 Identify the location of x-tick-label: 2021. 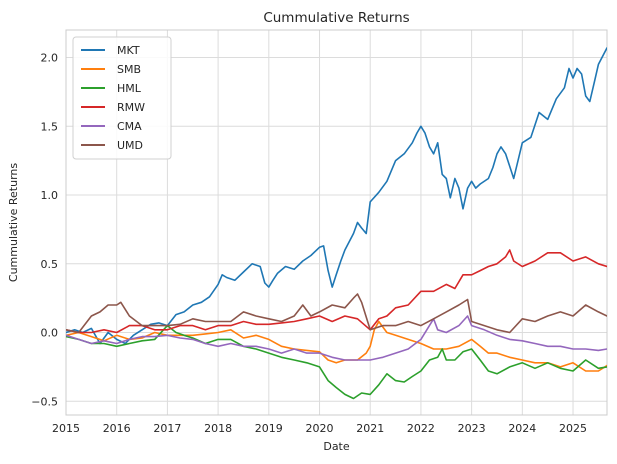
(370, 428).